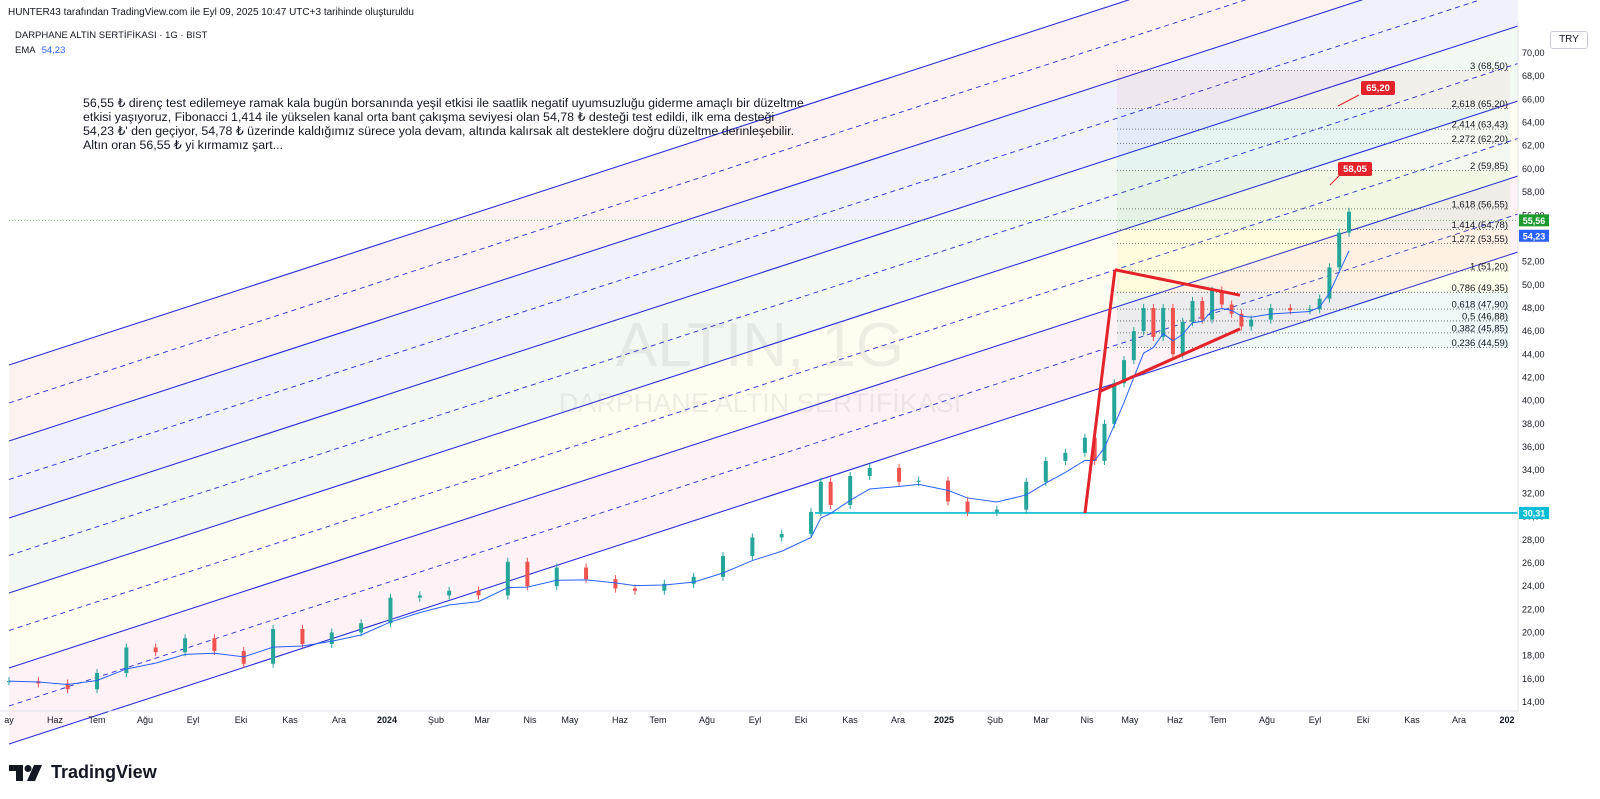  Describe the element at coordinates (760, 345) in the screenshot. I see `watermark-symbol: ALTIN, 1G` at that location.